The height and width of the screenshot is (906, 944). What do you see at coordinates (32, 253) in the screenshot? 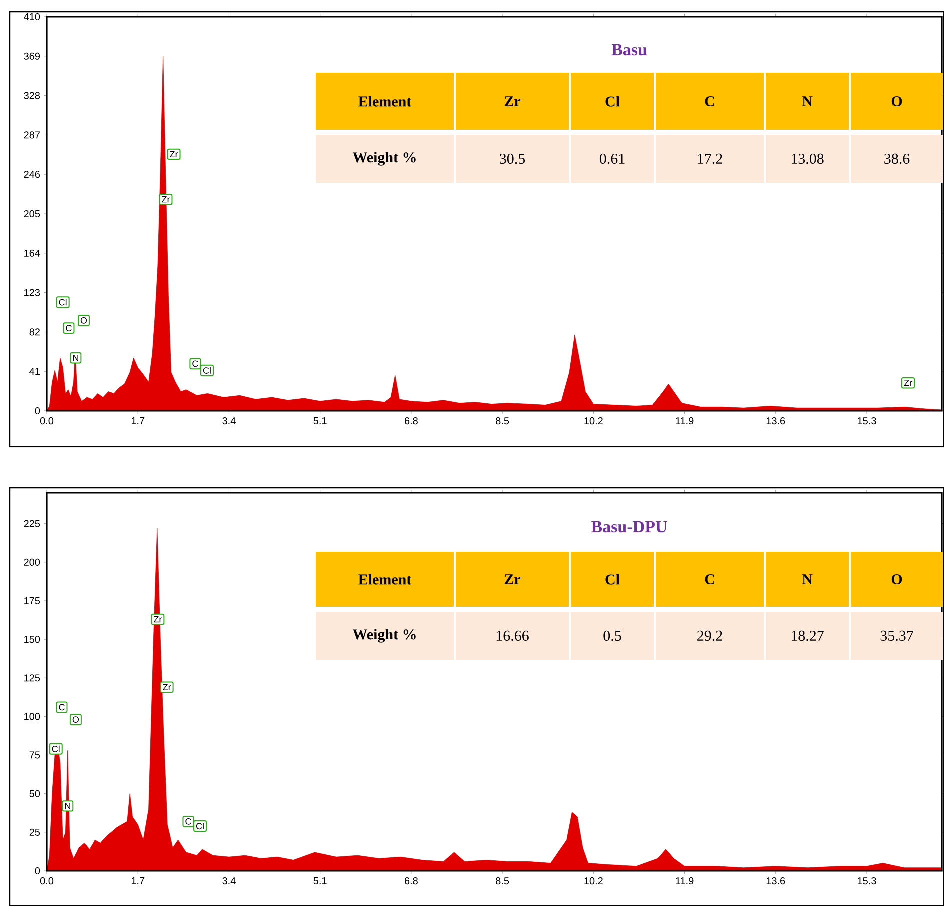
I see `y-tick-label: 164` at bounding box center [32, 253].